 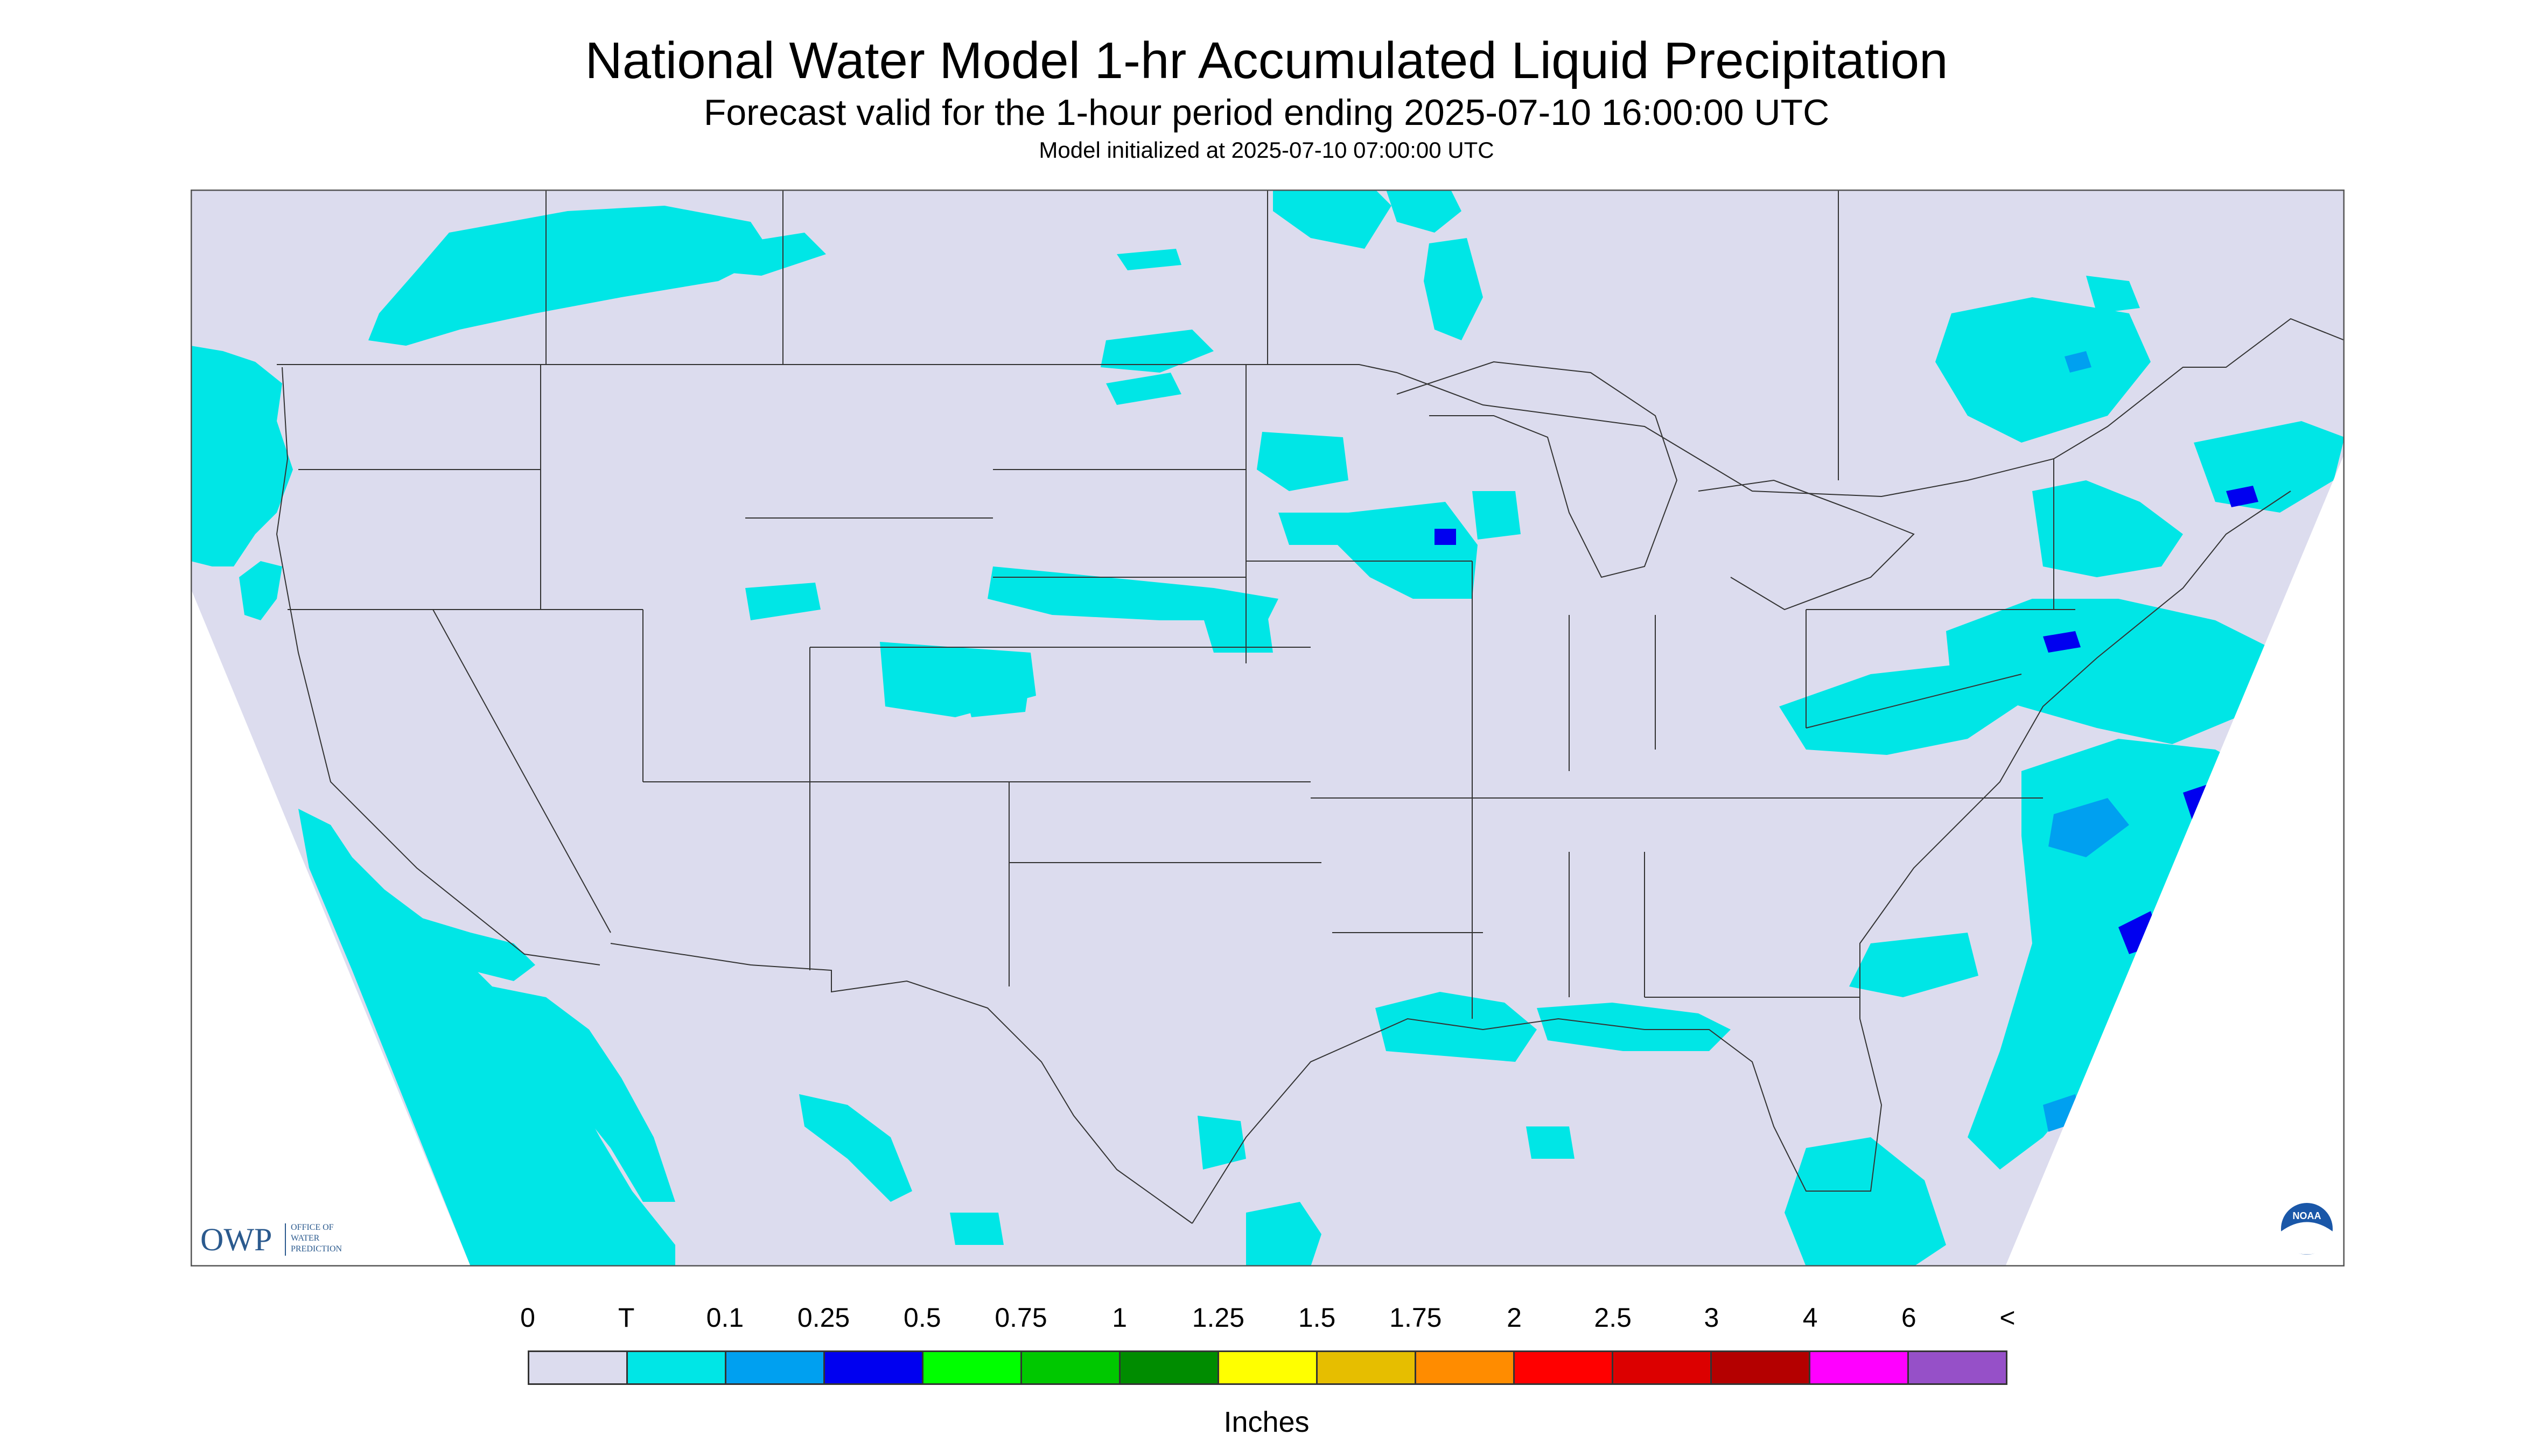 I want to click on state-line-va-wv, so click(x=1914, y=701).